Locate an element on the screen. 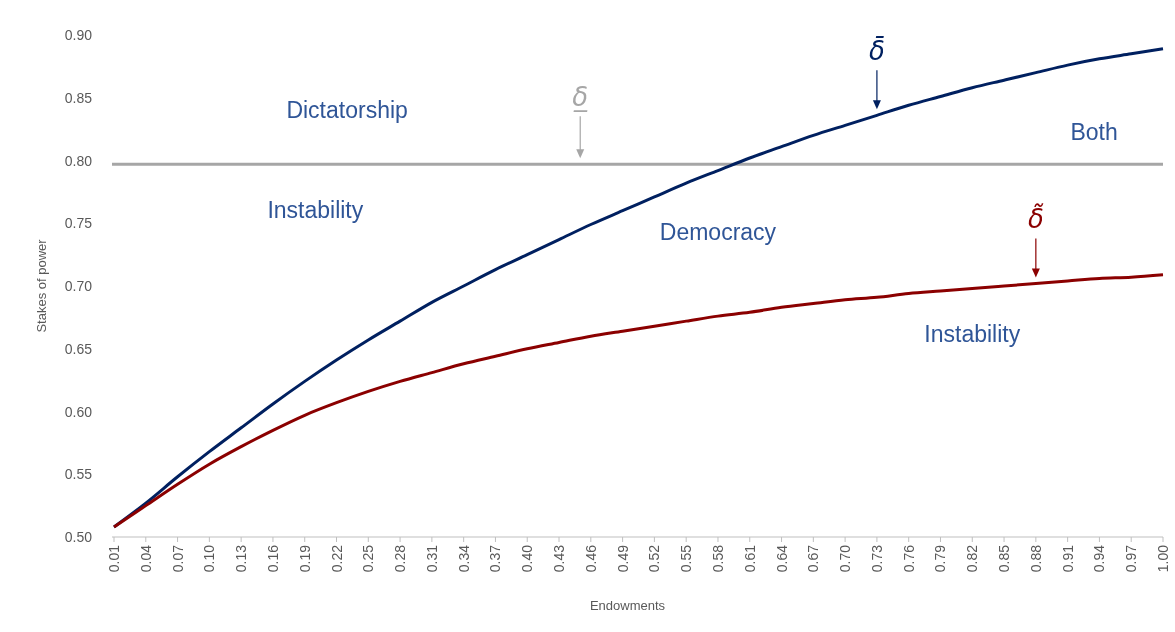  y-tick-label: 0.55 is located at coordinates (78, 474).